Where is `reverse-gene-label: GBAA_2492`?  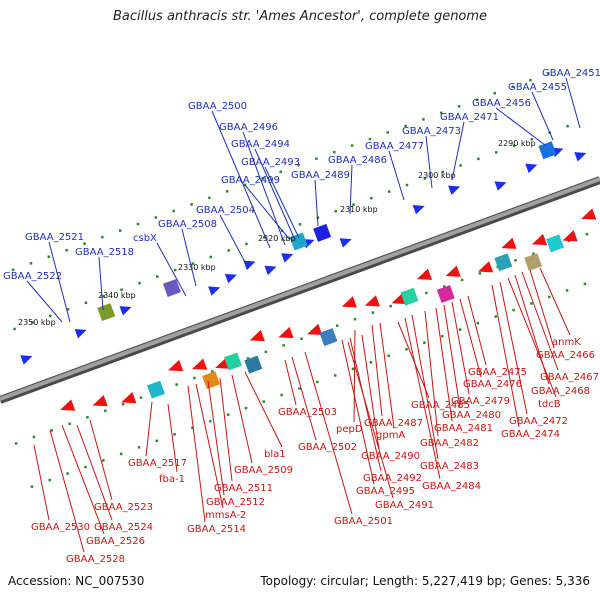 reverse-gene-label: GBAA_2492 is located at coordinates (392, 478).